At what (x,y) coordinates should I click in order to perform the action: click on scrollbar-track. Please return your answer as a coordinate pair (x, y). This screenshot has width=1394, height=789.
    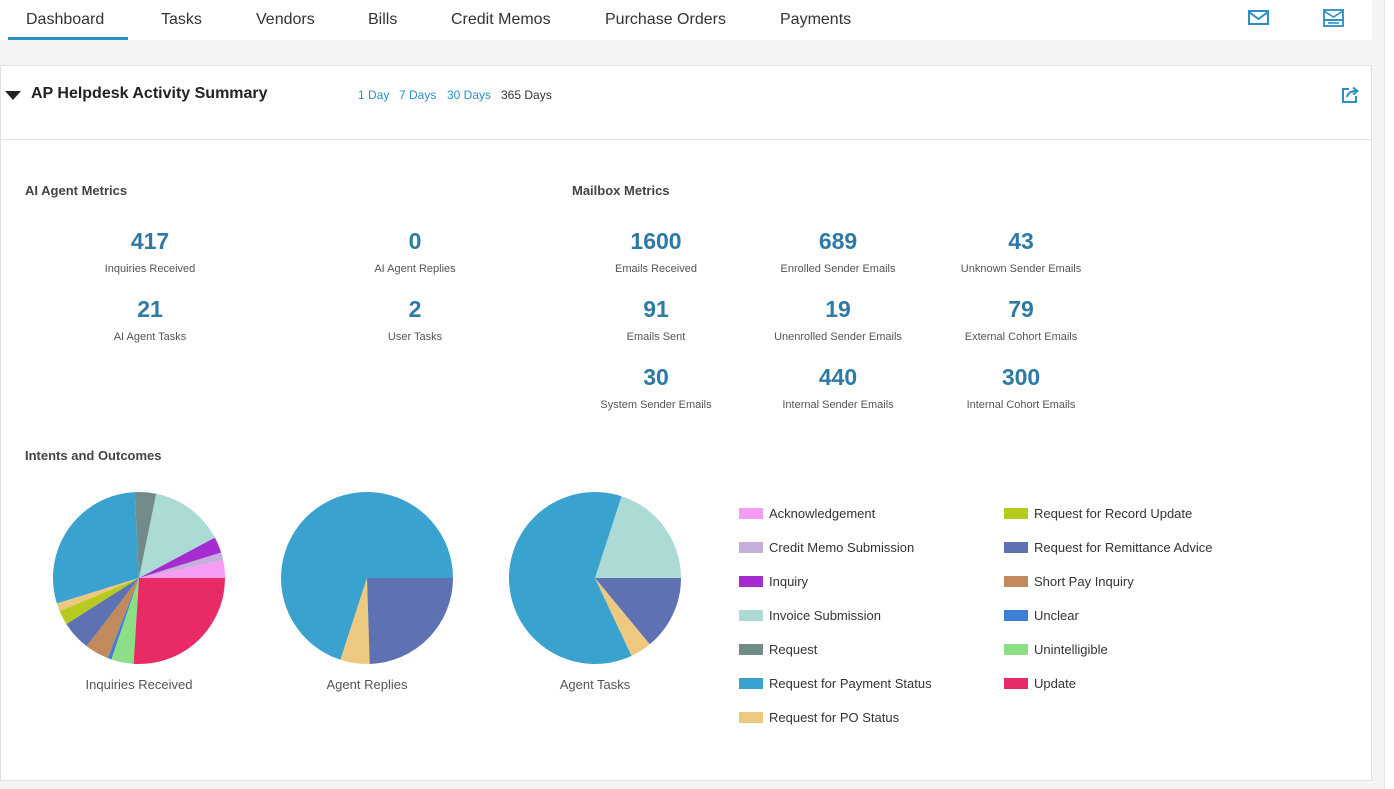
    Looking at the image, I should click on (1389, 394).